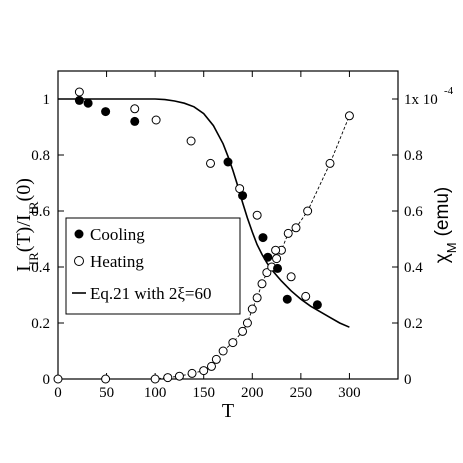 This screenshot has width=463, height=463. I want to click on legend-label-heating: Heating, so click(117, 261).